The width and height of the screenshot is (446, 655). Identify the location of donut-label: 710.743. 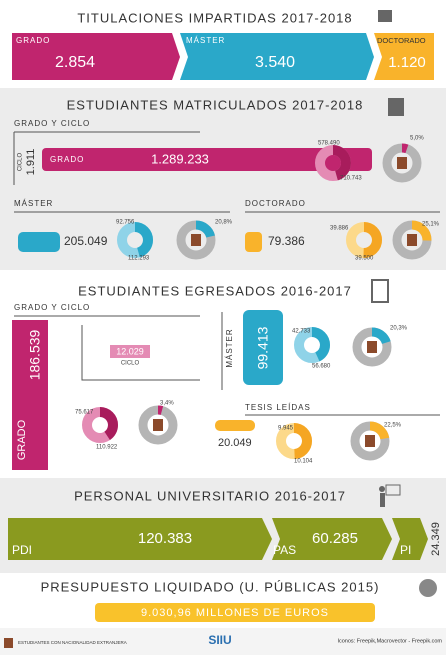
(351, 179).